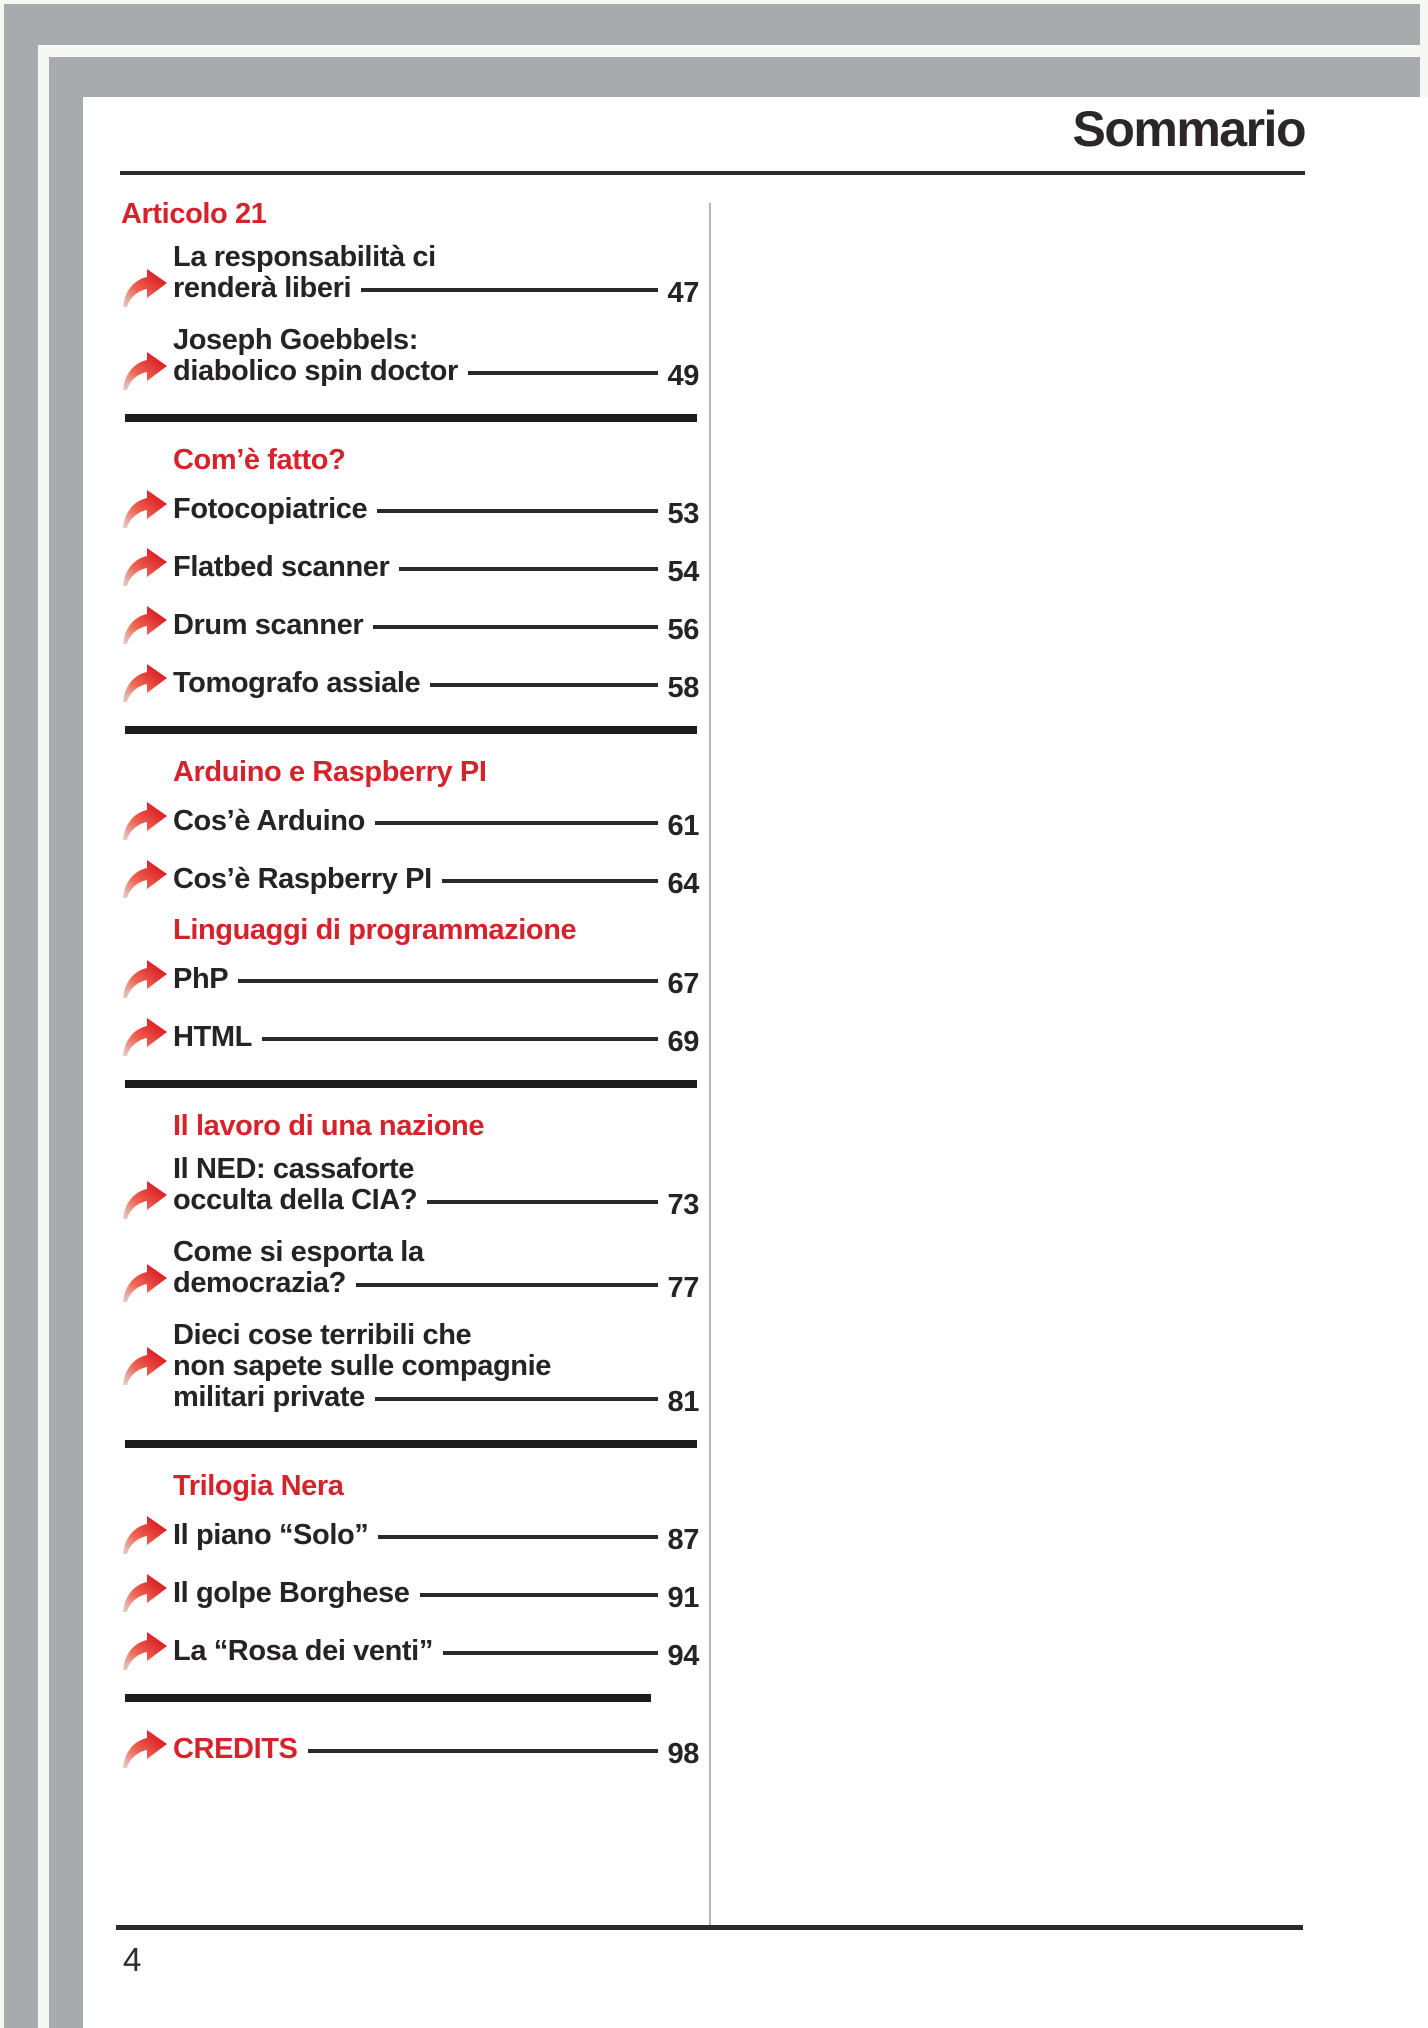  Describe the element at coordinates (683, 688) in the screenshot. I see `toc-page-number: 58` at that location.